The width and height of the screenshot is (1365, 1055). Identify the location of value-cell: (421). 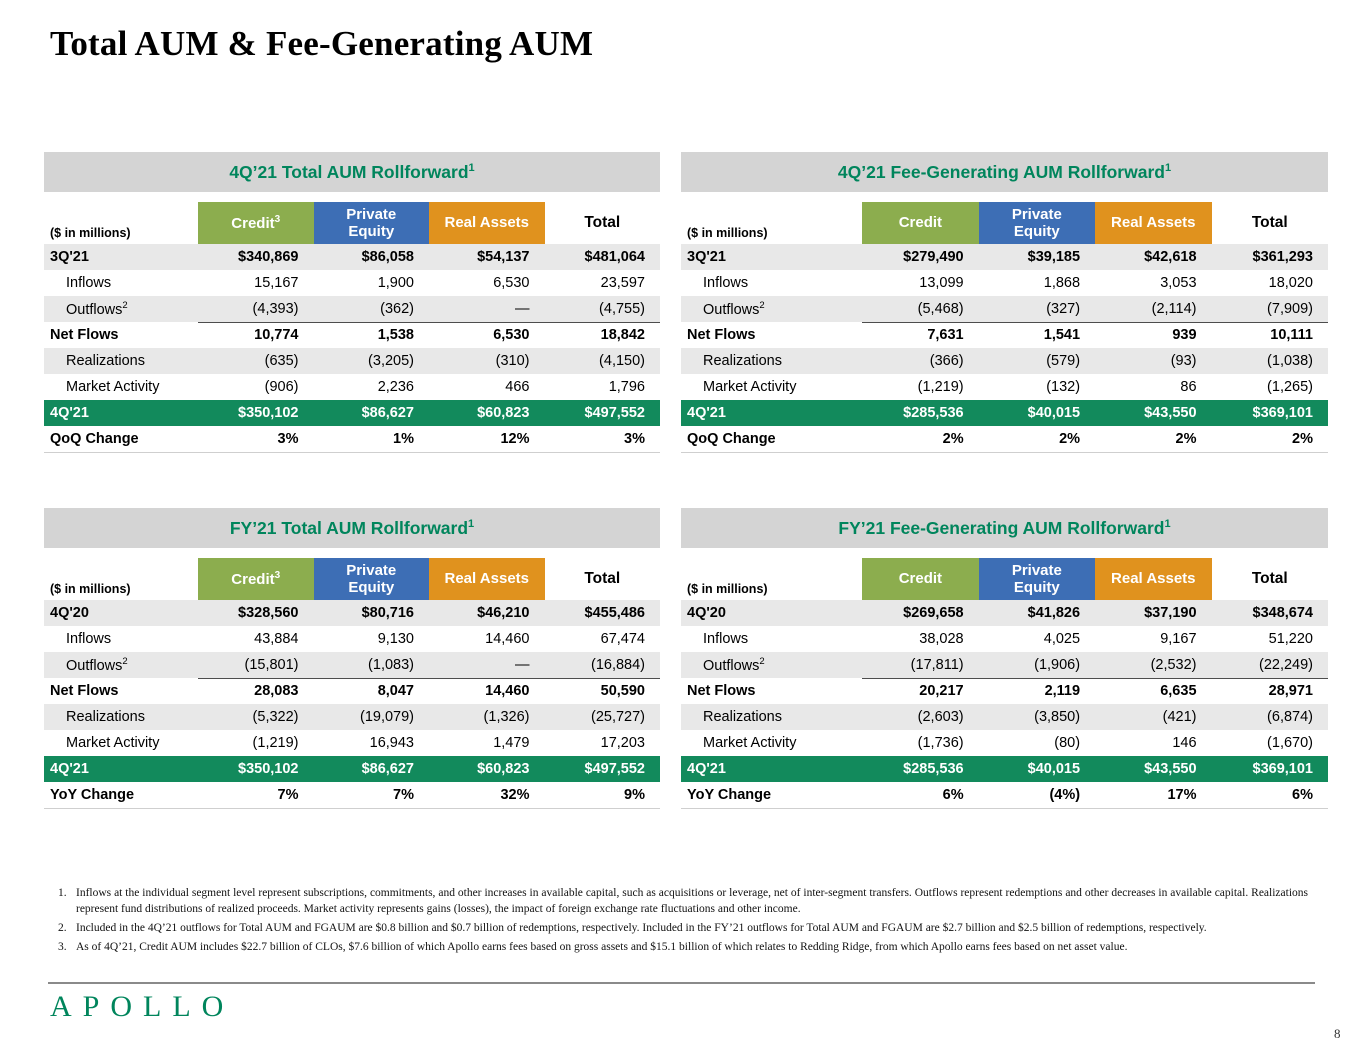
(1179, 717).